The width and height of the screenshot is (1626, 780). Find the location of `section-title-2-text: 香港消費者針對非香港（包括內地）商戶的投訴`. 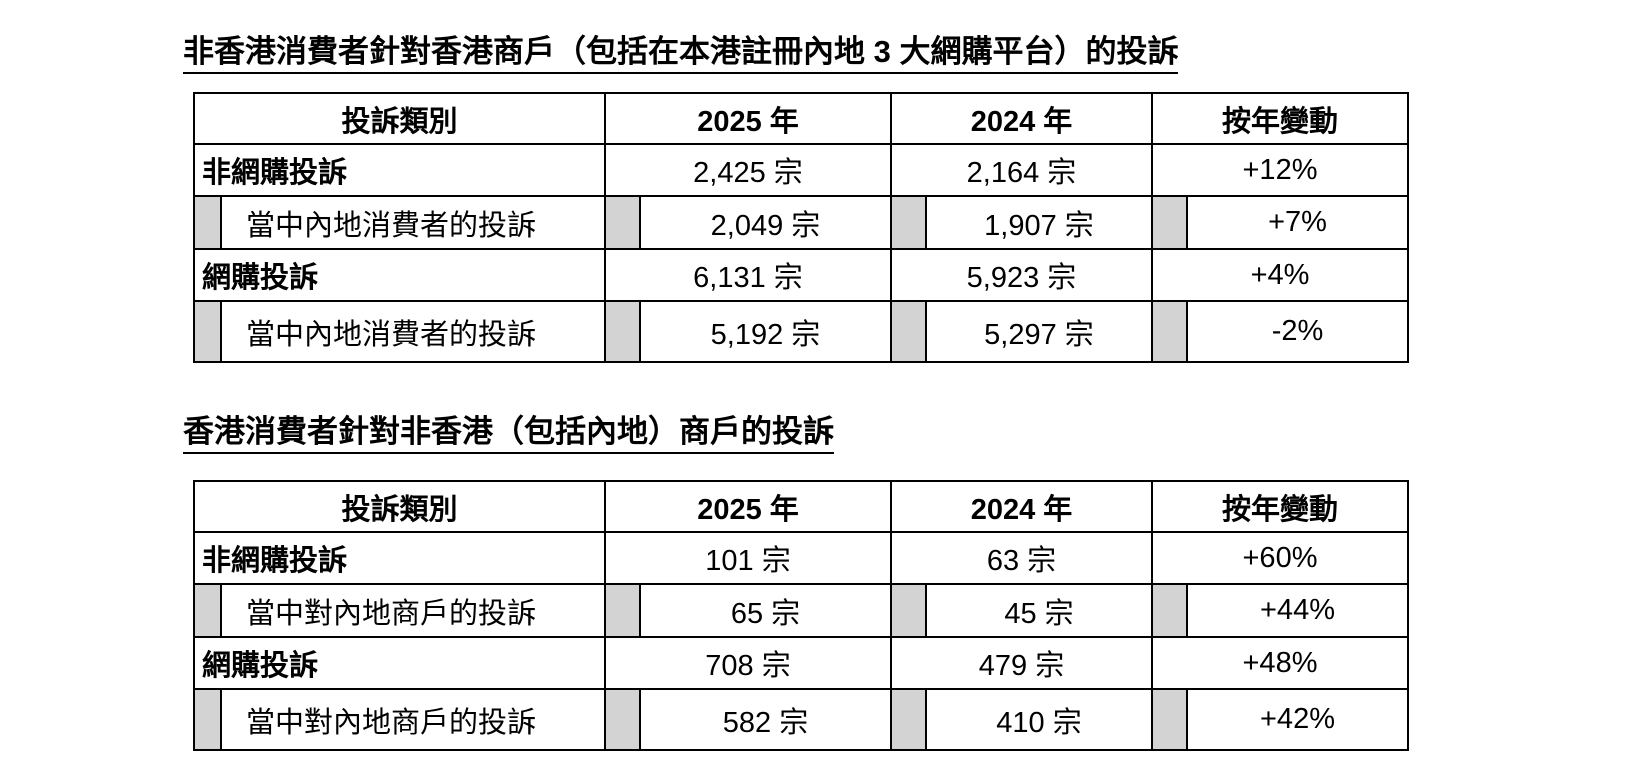

section-title-2-text: 香港消費者針對非香港（包括內地）商戶的投訴 is located at coordinates (508, 434).